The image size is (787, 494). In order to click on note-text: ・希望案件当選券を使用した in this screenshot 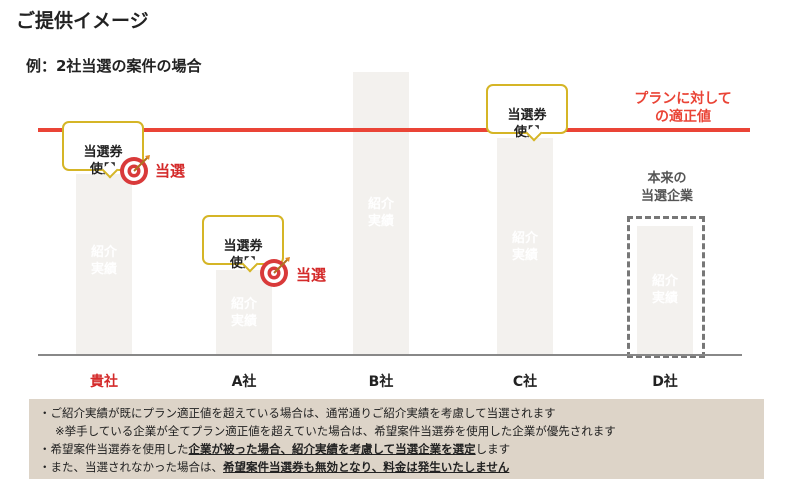, I will do `click(114, 449)`.